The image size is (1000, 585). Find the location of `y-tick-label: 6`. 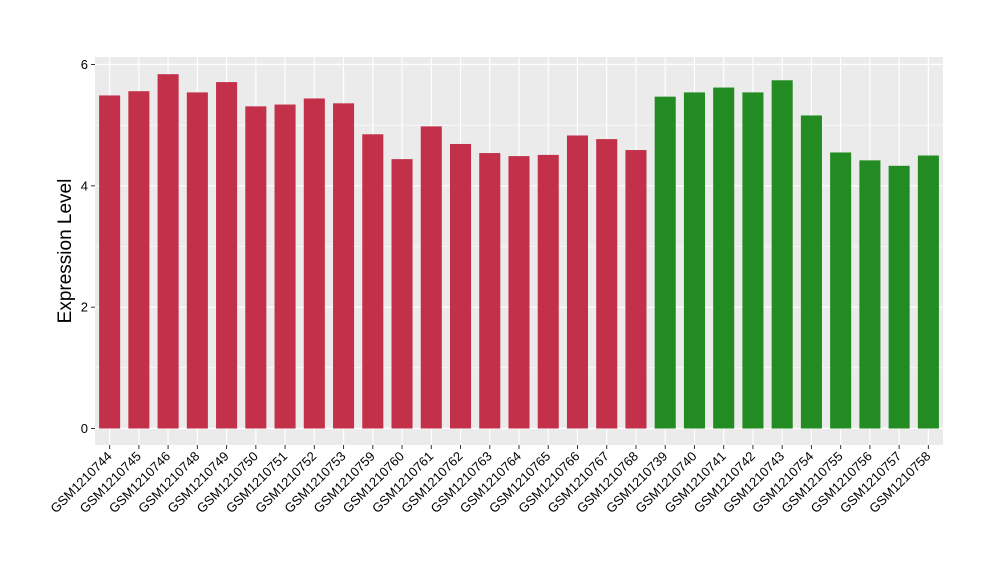

y-tick-label: 6 is located at coordinates (84, 64).